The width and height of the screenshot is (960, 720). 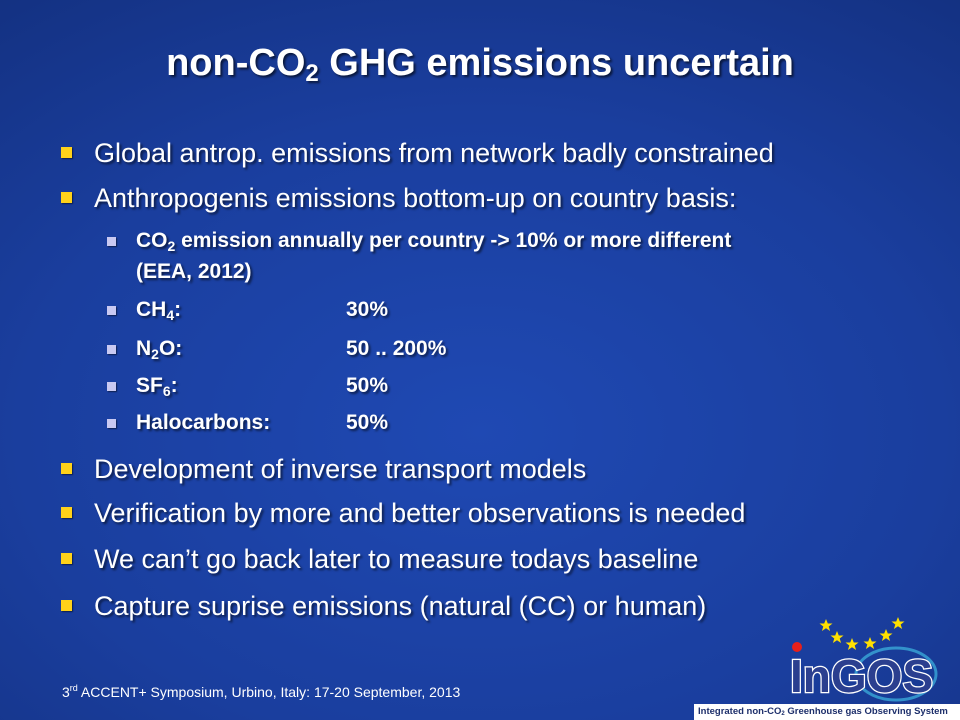 I want to click on ingos-logo: InGOS, so click(x=863, y=660).